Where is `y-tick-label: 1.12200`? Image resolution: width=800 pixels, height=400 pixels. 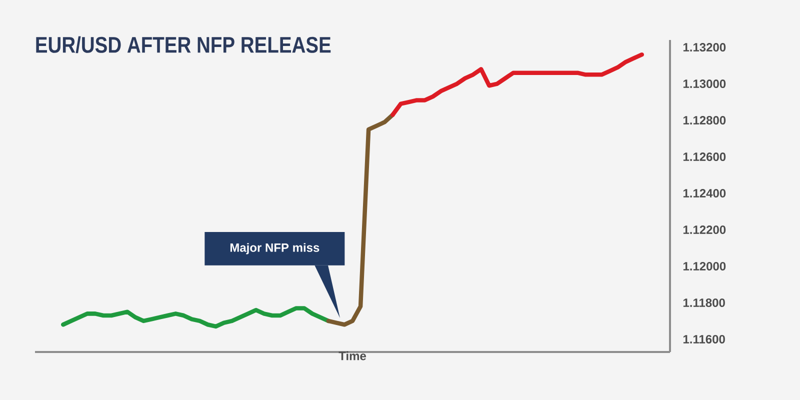 y-tick-label: 1.12200 is located at coordinates (704, 230).